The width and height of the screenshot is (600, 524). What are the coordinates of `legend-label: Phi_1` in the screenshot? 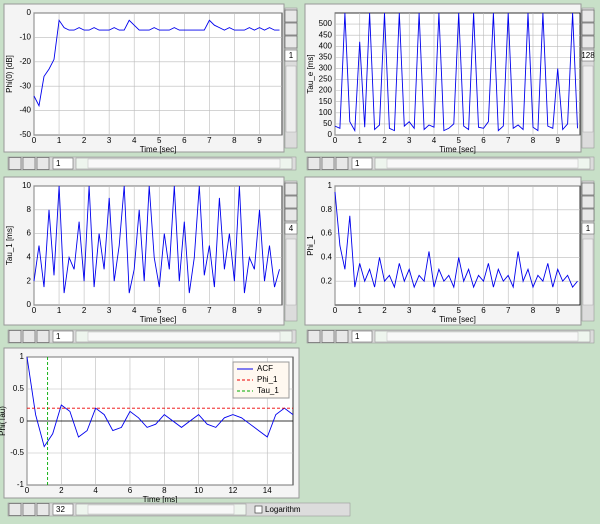 It's located at (267, 379).